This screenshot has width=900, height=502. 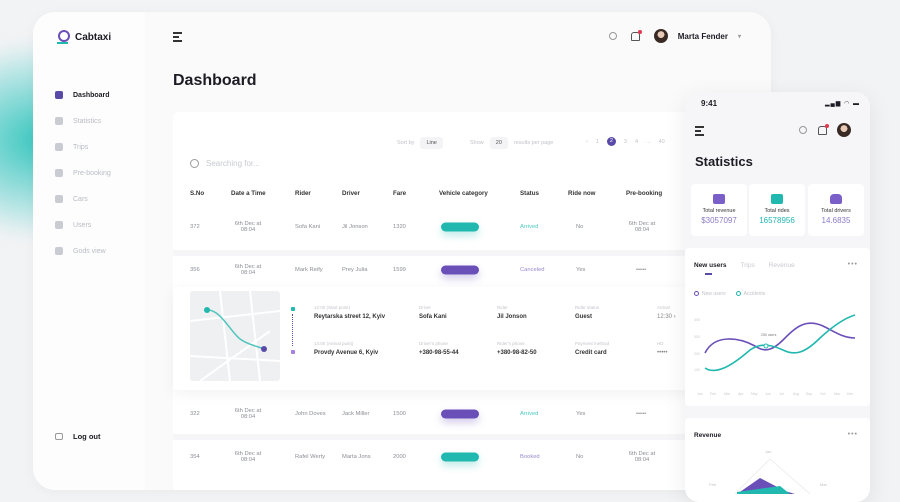 What do you see at coordinates (83, 121) in the screenshot?
I see `sidebar-item-statistics: Statistics` at bounding box center [83, 121].